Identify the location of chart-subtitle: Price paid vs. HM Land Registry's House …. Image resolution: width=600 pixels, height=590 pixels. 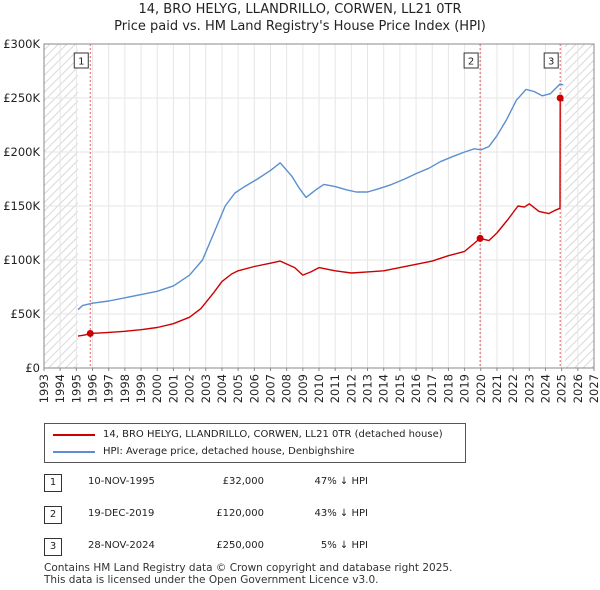
(300, 26).